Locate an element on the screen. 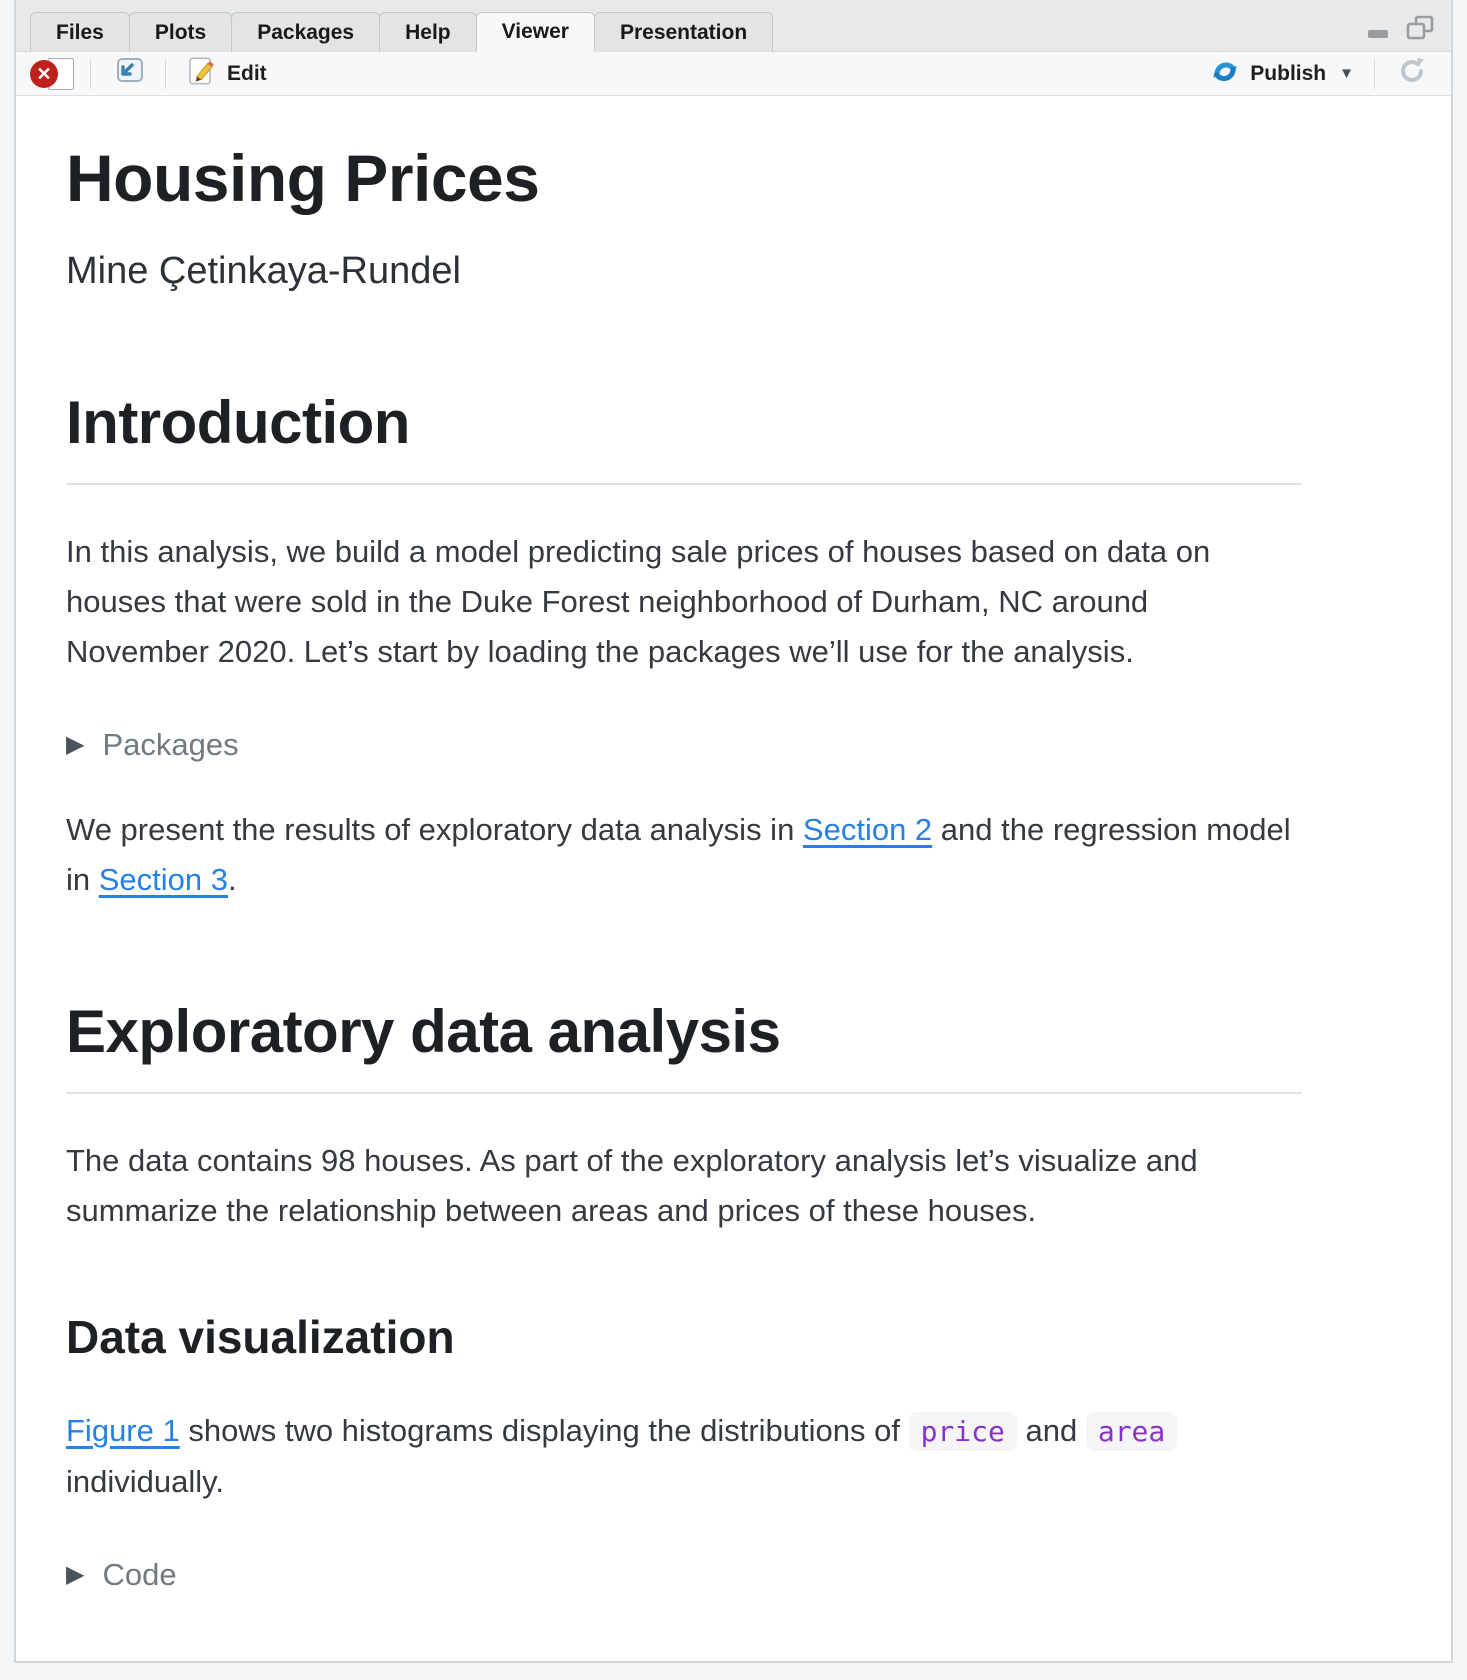 The height and width of the screenshot is (1680, 1467). document-title: Housing Prices is located at coordinates (303, 178).